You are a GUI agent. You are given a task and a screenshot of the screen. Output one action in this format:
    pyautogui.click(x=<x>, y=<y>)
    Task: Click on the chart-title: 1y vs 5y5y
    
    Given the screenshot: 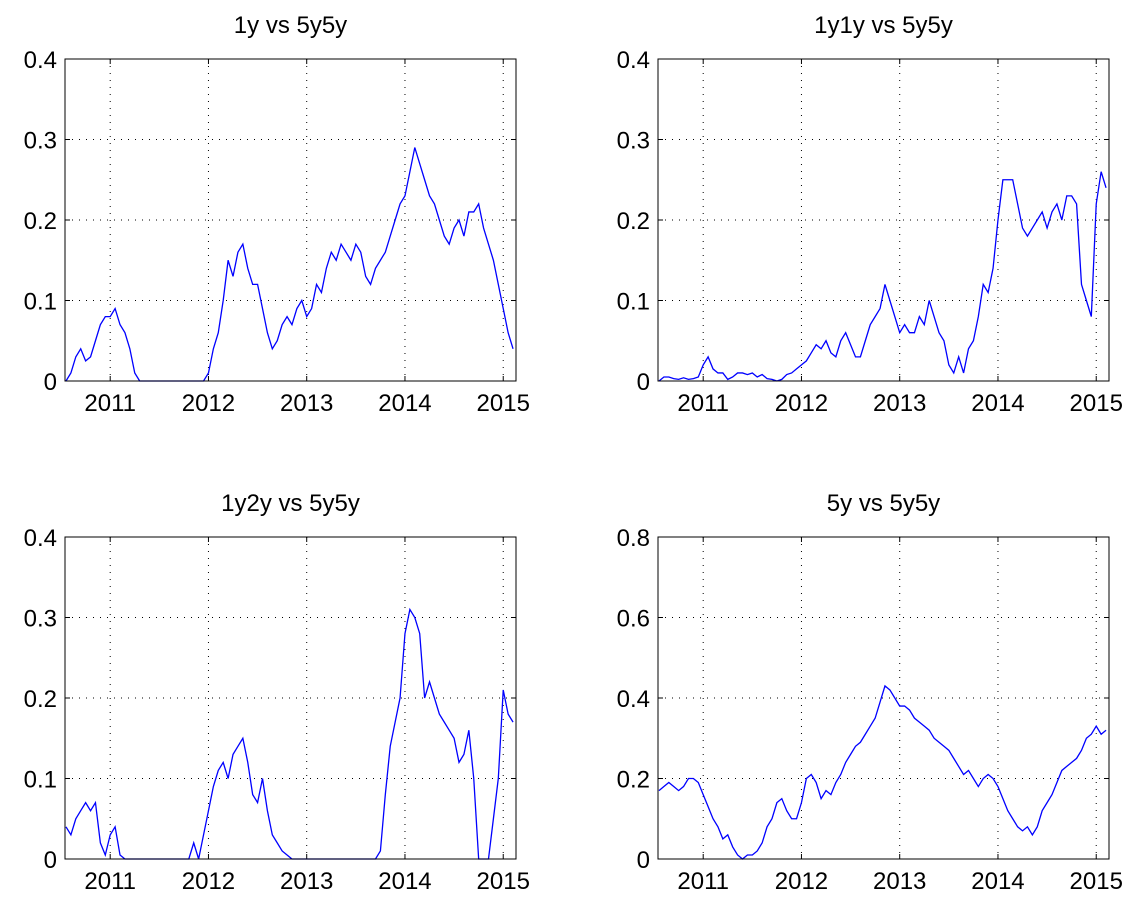 What is the action you would take?
    pyautogui.click(x=290, y=25)
    